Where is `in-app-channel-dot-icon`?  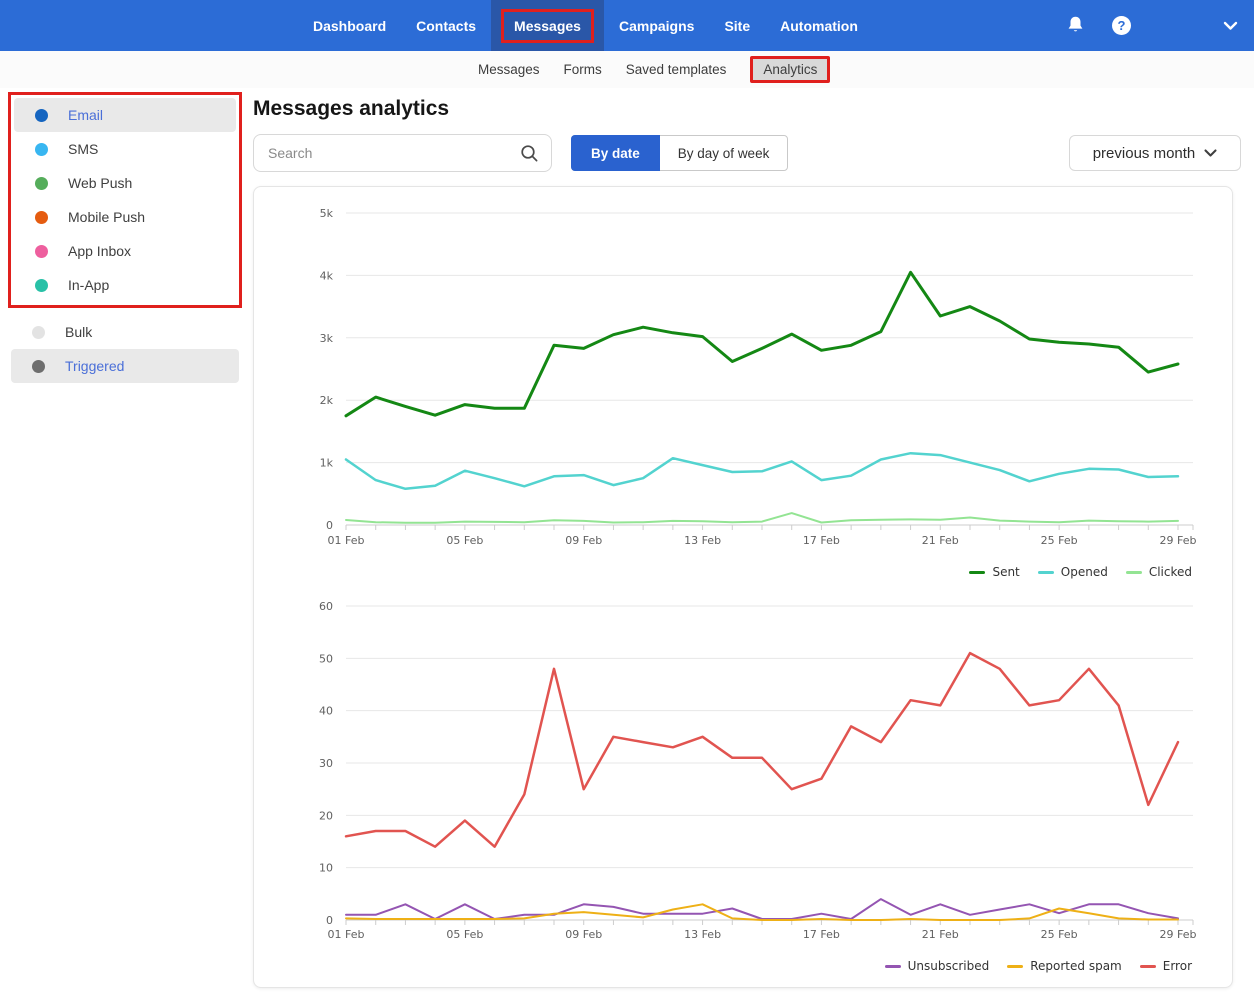
in-app-channel-dot-icon is located at coordinates (41, 285).